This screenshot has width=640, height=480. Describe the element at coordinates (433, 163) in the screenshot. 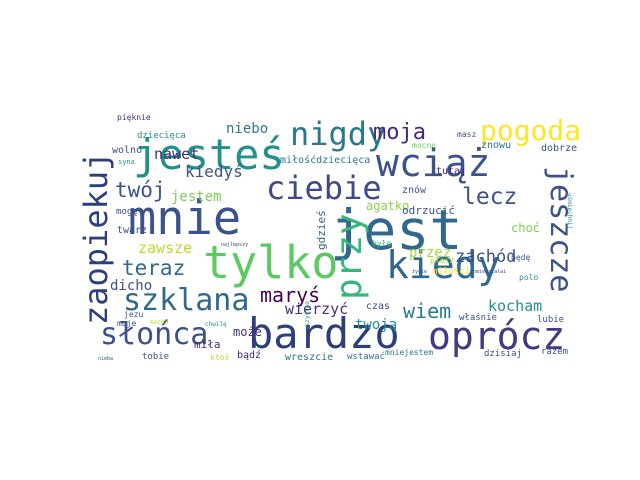

I see `word-wciaz: wciąż` at that location.